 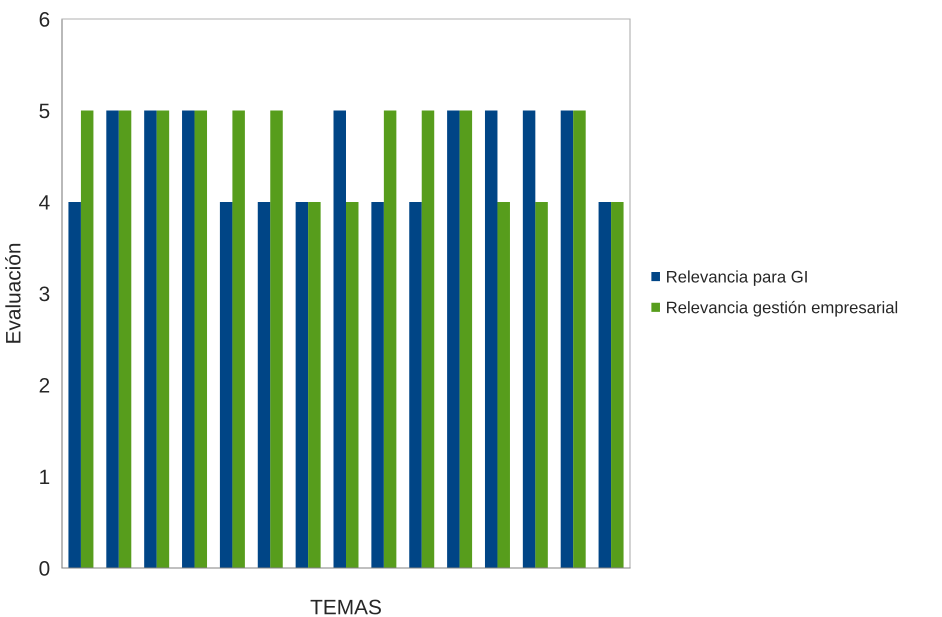 What do you see at coordinates (782, 308) in the screenshot?
I see `legend-label: Relevancia gestión empresarial` at bounding box center [782, 308].